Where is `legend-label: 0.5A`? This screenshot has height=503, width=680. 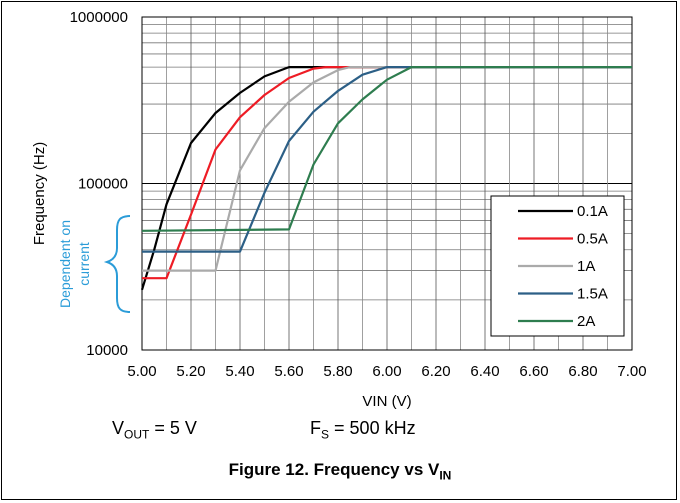 legend-label: 0.5A is located at coordinates (592, 239).